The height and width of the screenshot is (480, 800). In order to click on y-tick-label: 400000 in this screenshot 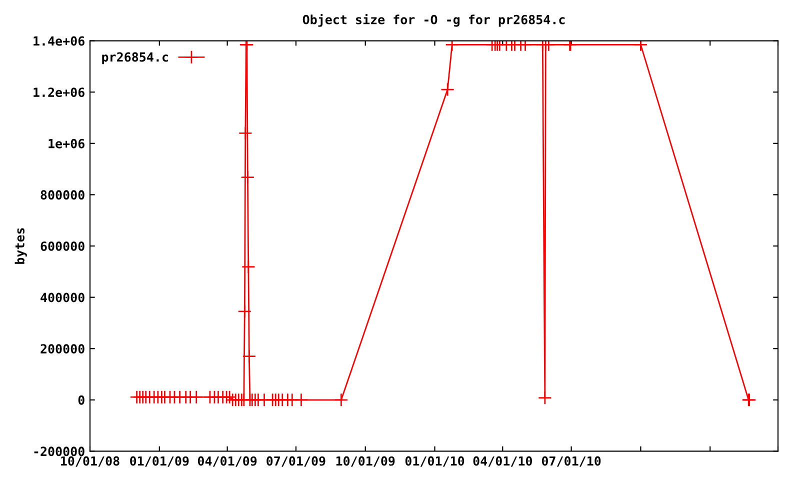, I will do `click(62, 297)`.